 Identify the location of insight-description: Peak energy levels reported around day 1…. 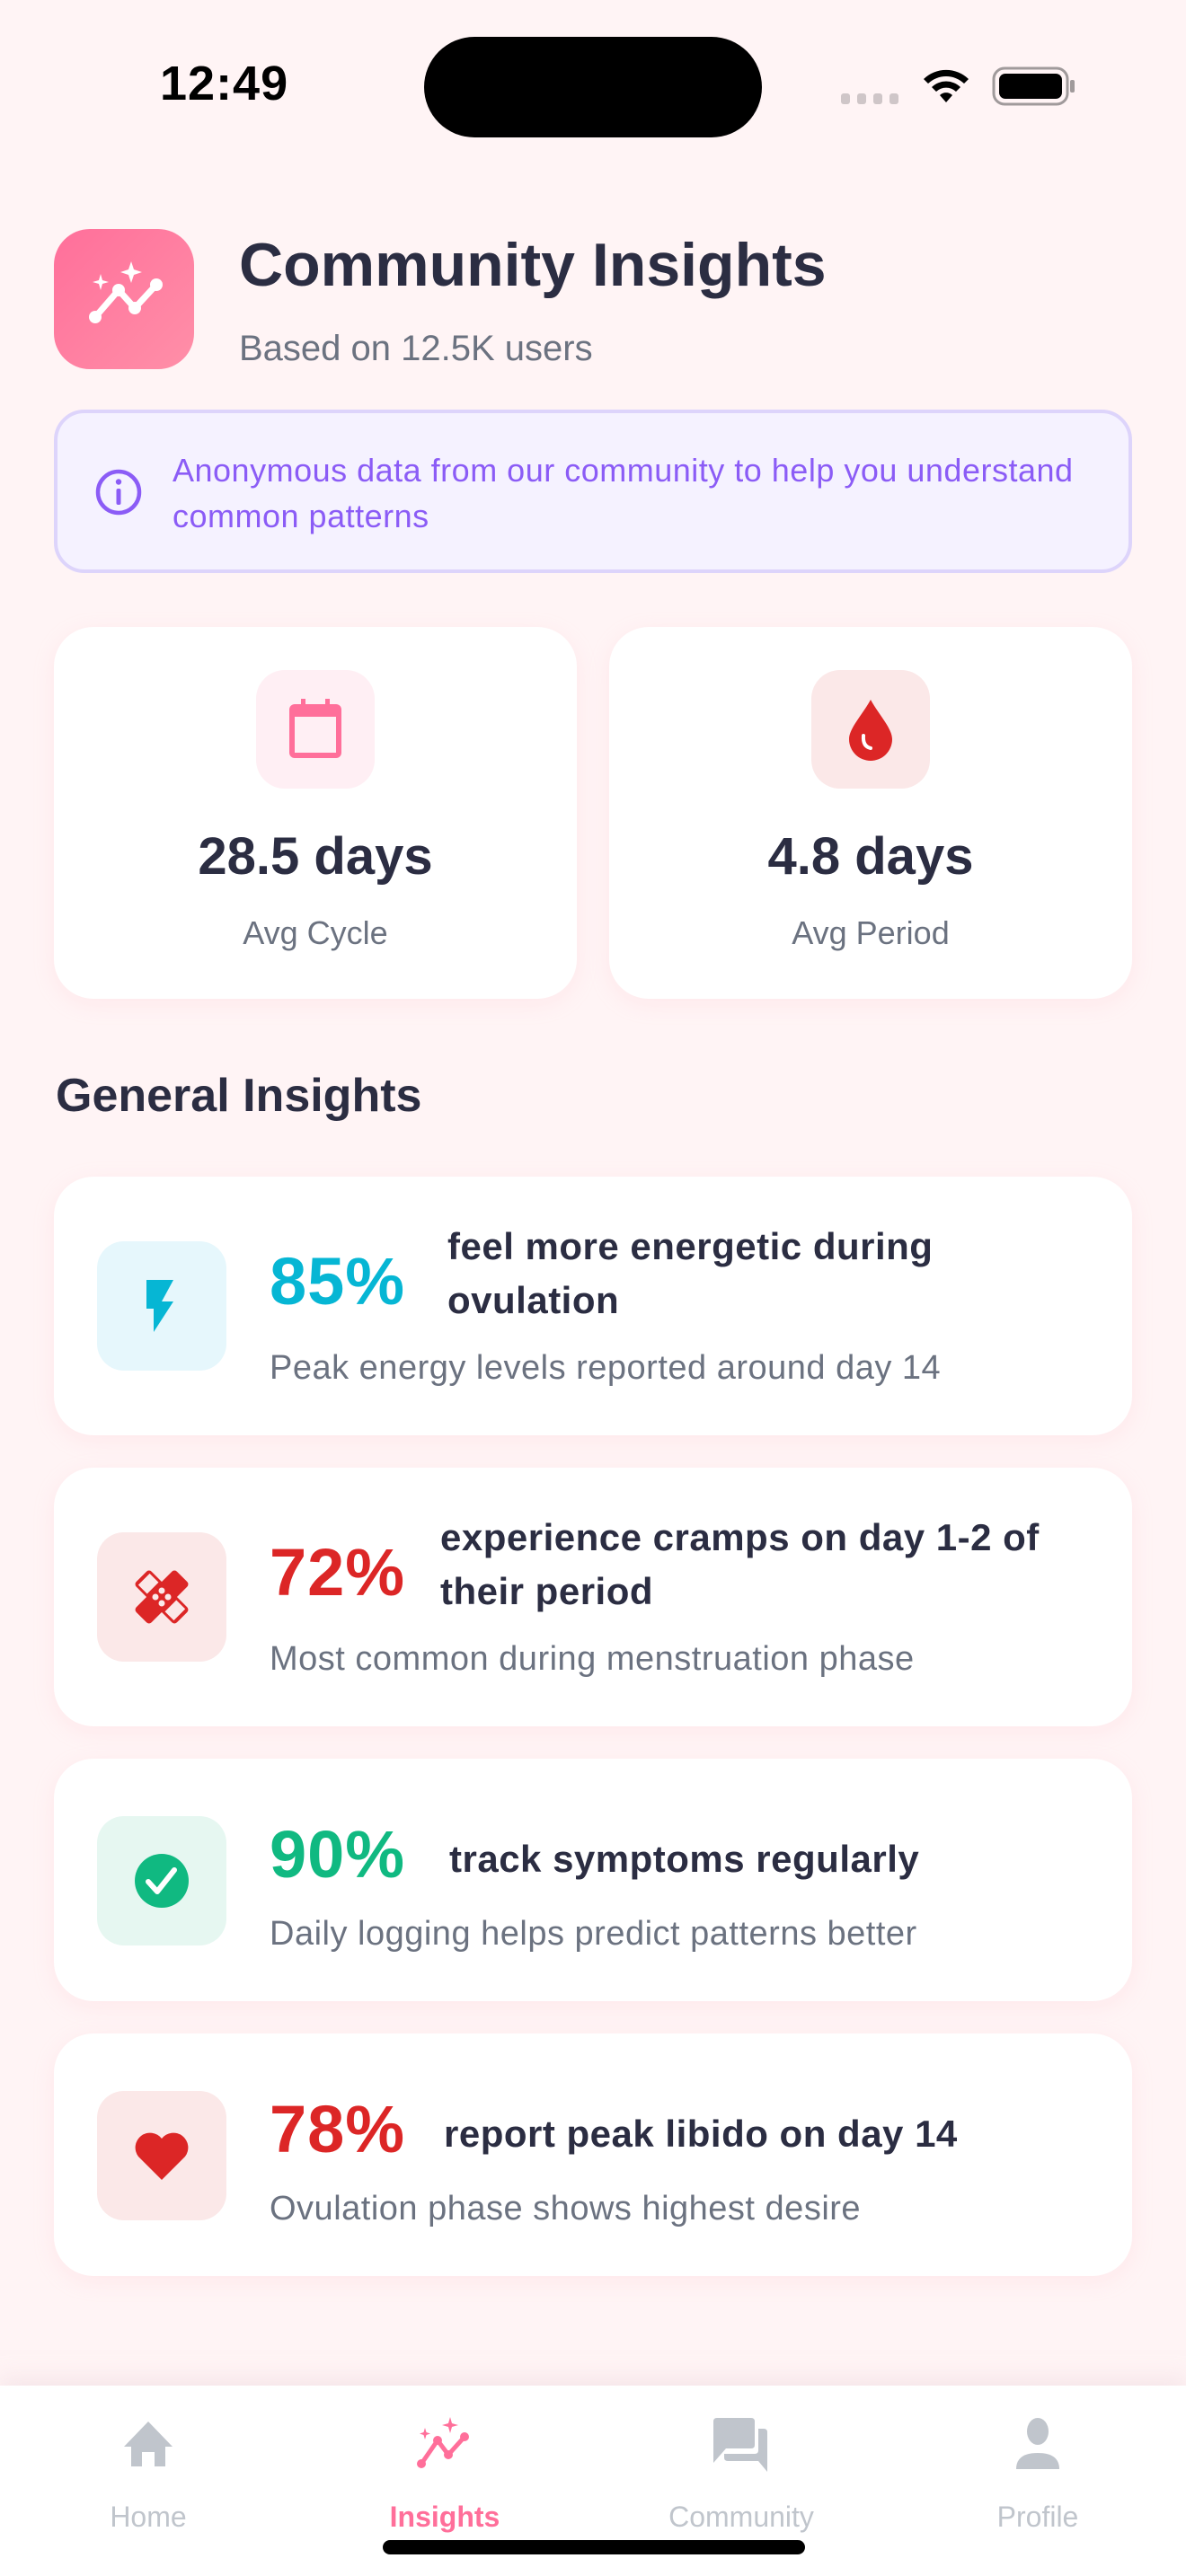
(606, 1368).